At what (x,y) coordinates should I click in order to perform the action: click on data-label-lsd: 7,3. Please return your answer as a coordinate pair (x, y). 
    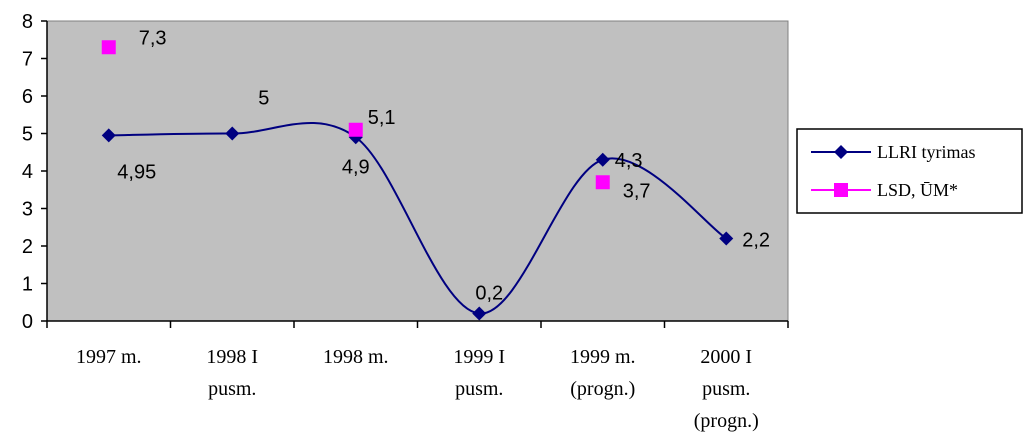
    Looking at the image, I should click on (153, 38).